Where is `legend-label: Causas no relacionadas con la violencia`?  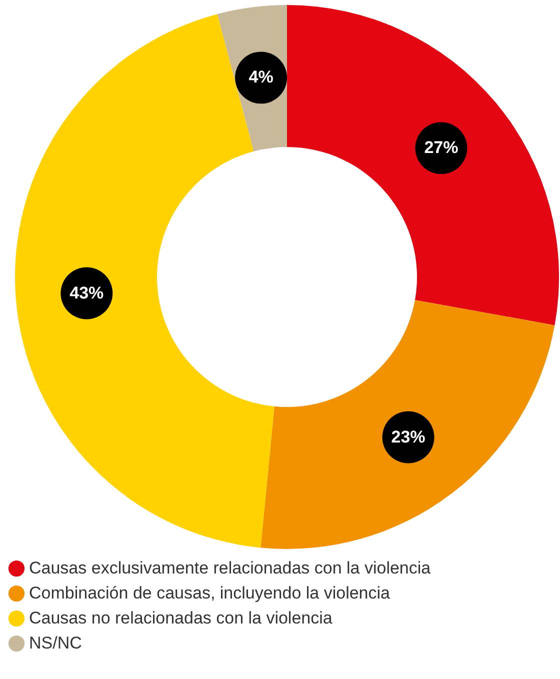
legend-label: Causas no relacionadas con la violencia is located at coordinates (181, 618).